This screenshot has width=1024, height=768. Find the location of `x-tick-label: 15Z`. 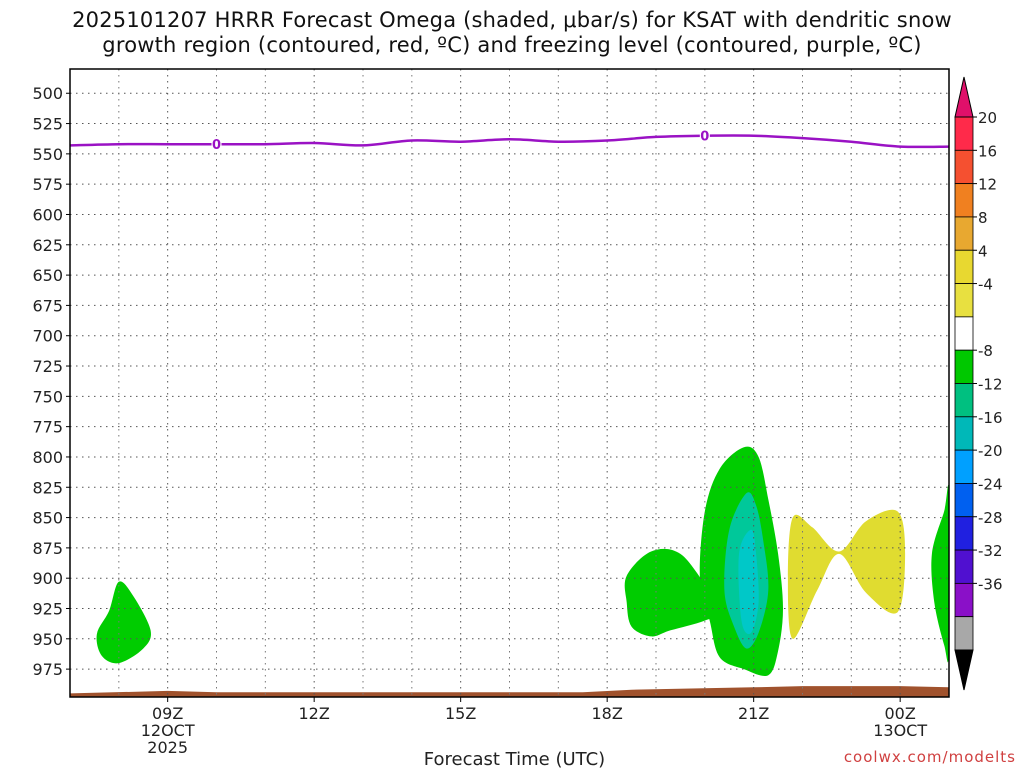

x-tick-label: 15Z is located at coordinates (460, 713).